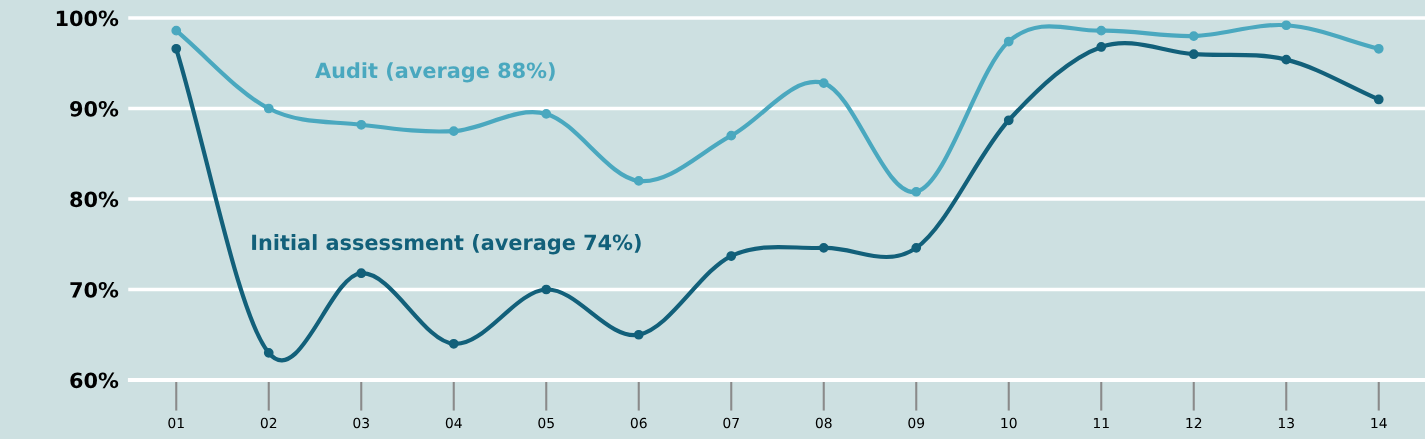  I want to click on x-tick-label: 01, so click(176, 423).